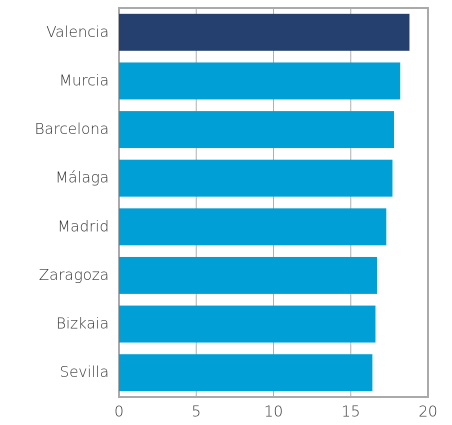 The image size is (452, 425). I want to click on x-tick-label: 5, so click(196, 412).